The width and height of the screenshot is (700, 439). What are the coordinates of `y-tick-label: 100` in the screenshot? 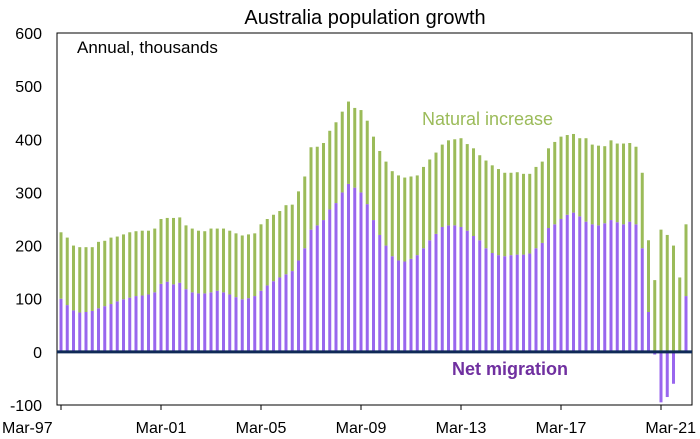 It's located at (28, 300).